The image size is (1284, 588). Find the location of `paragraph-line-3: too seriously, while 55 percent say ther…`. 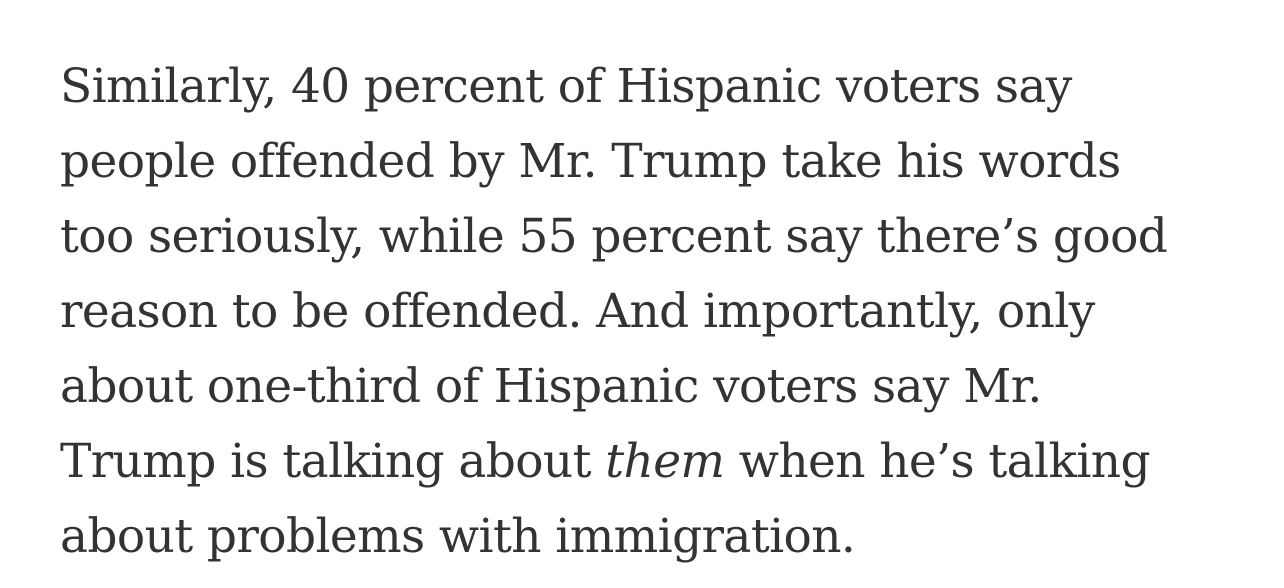

paragraph-line-3: too seriously, while 55 percent say ther… is located at coordinates (614, 236).